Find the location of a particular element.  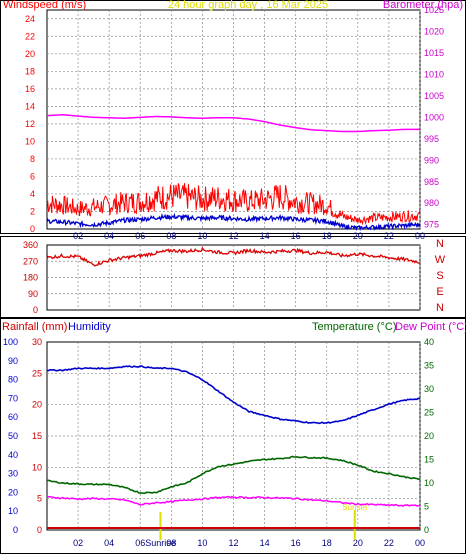

temperature-tick-label: 35 is located at coordinates (429, 366).